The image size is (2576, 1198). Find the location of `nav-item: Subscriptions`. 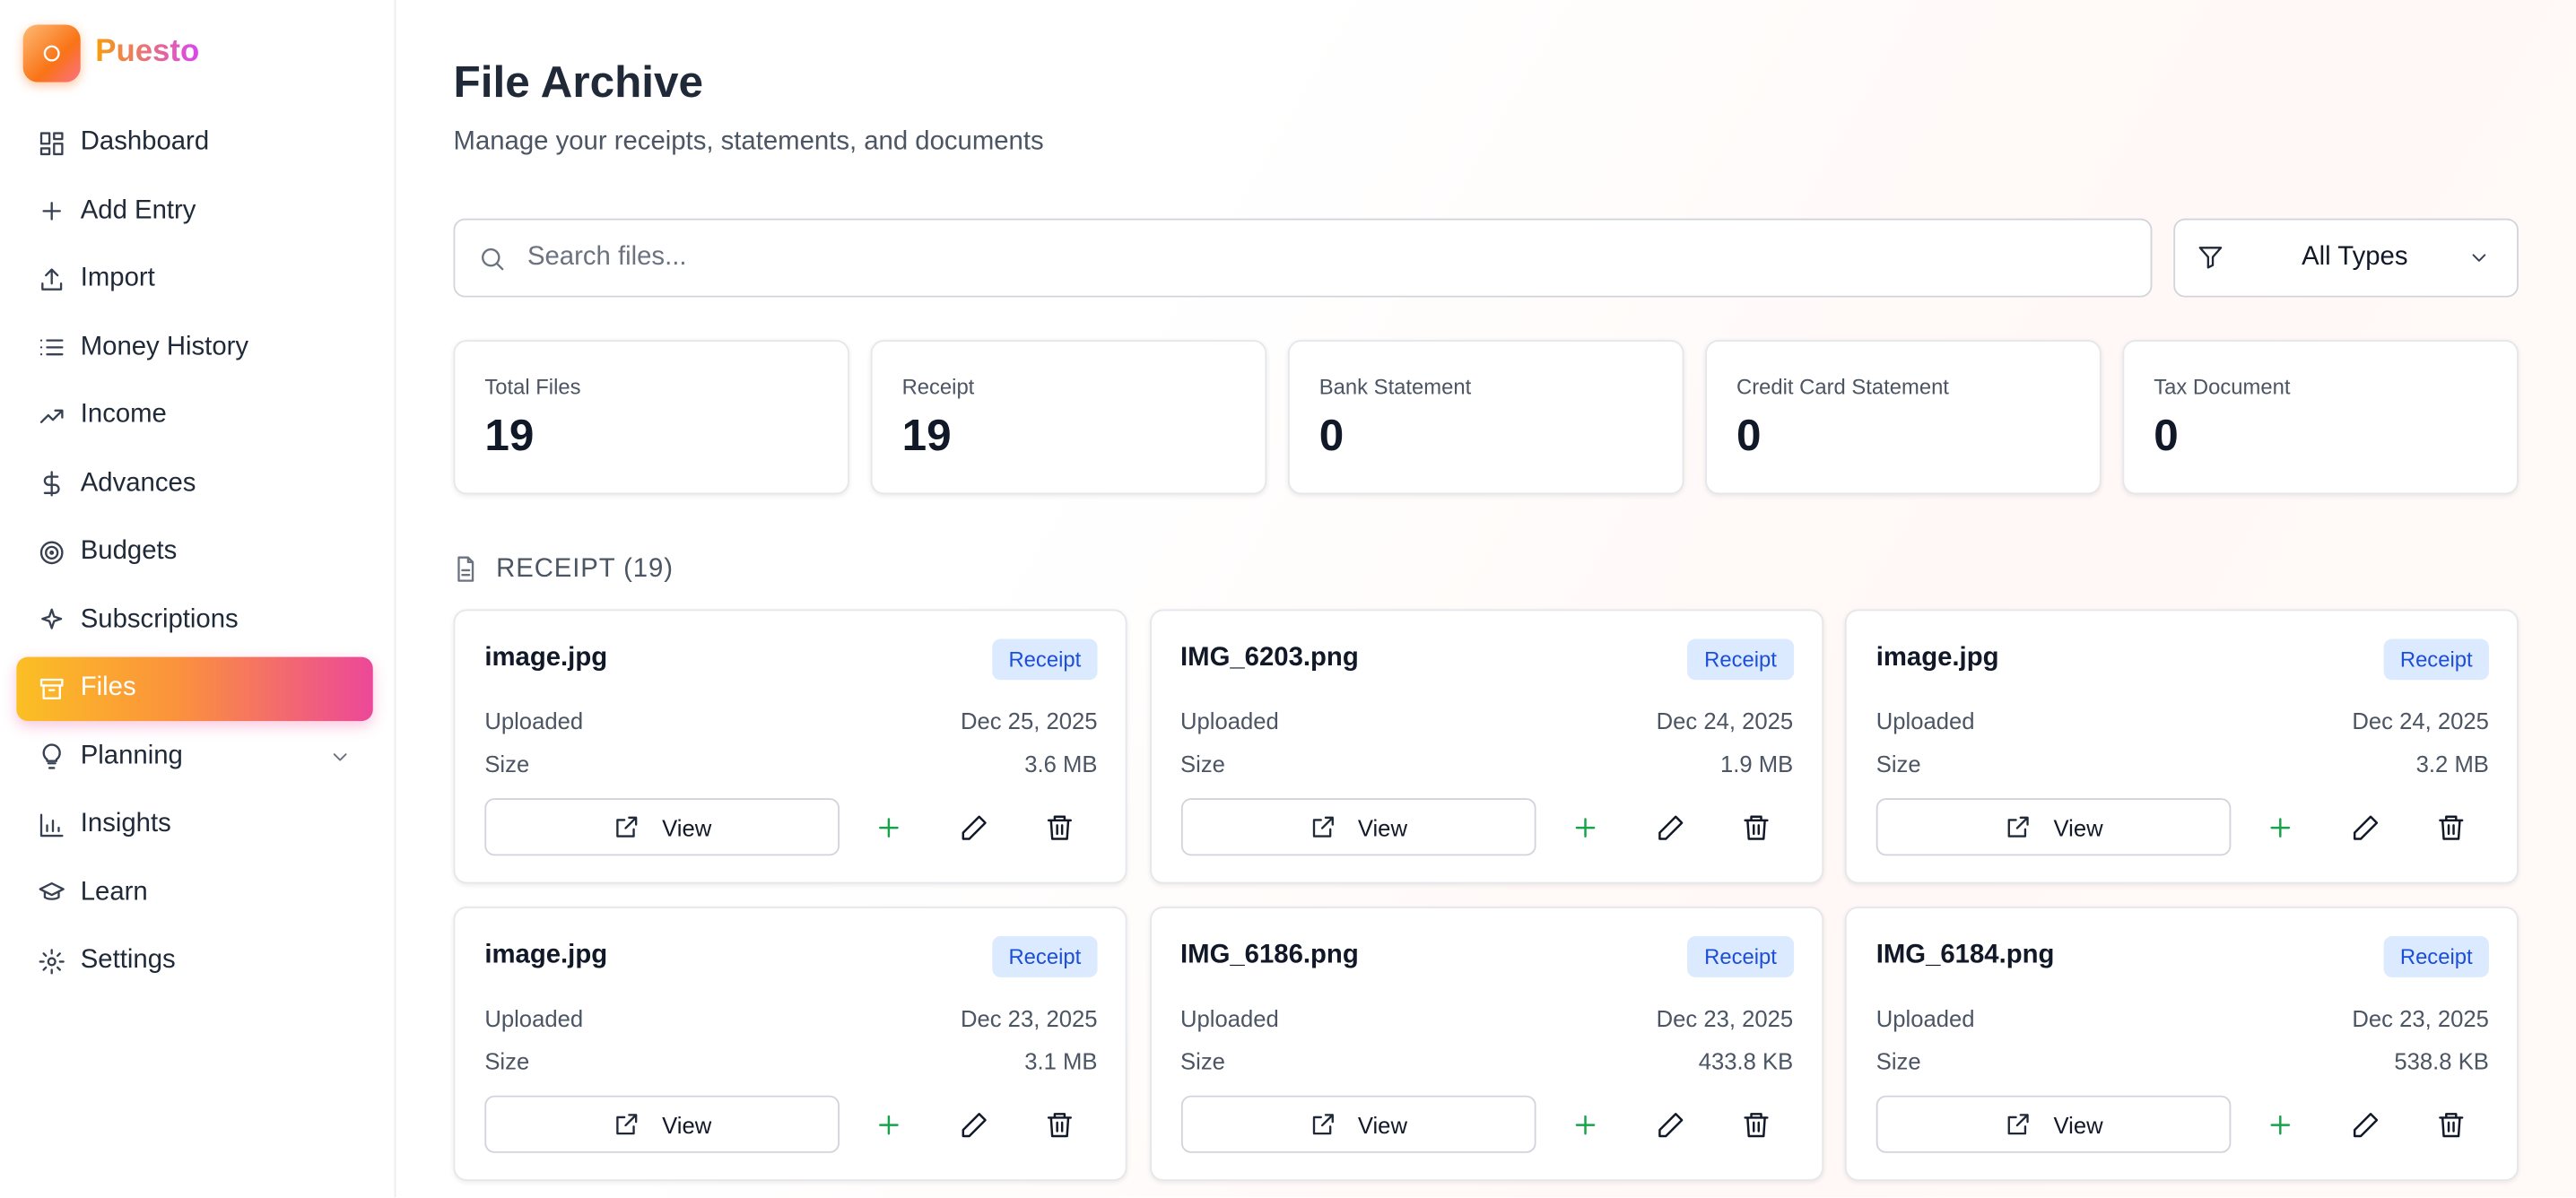

nav-item: Subscriptions is located at coordinates (159, 619).